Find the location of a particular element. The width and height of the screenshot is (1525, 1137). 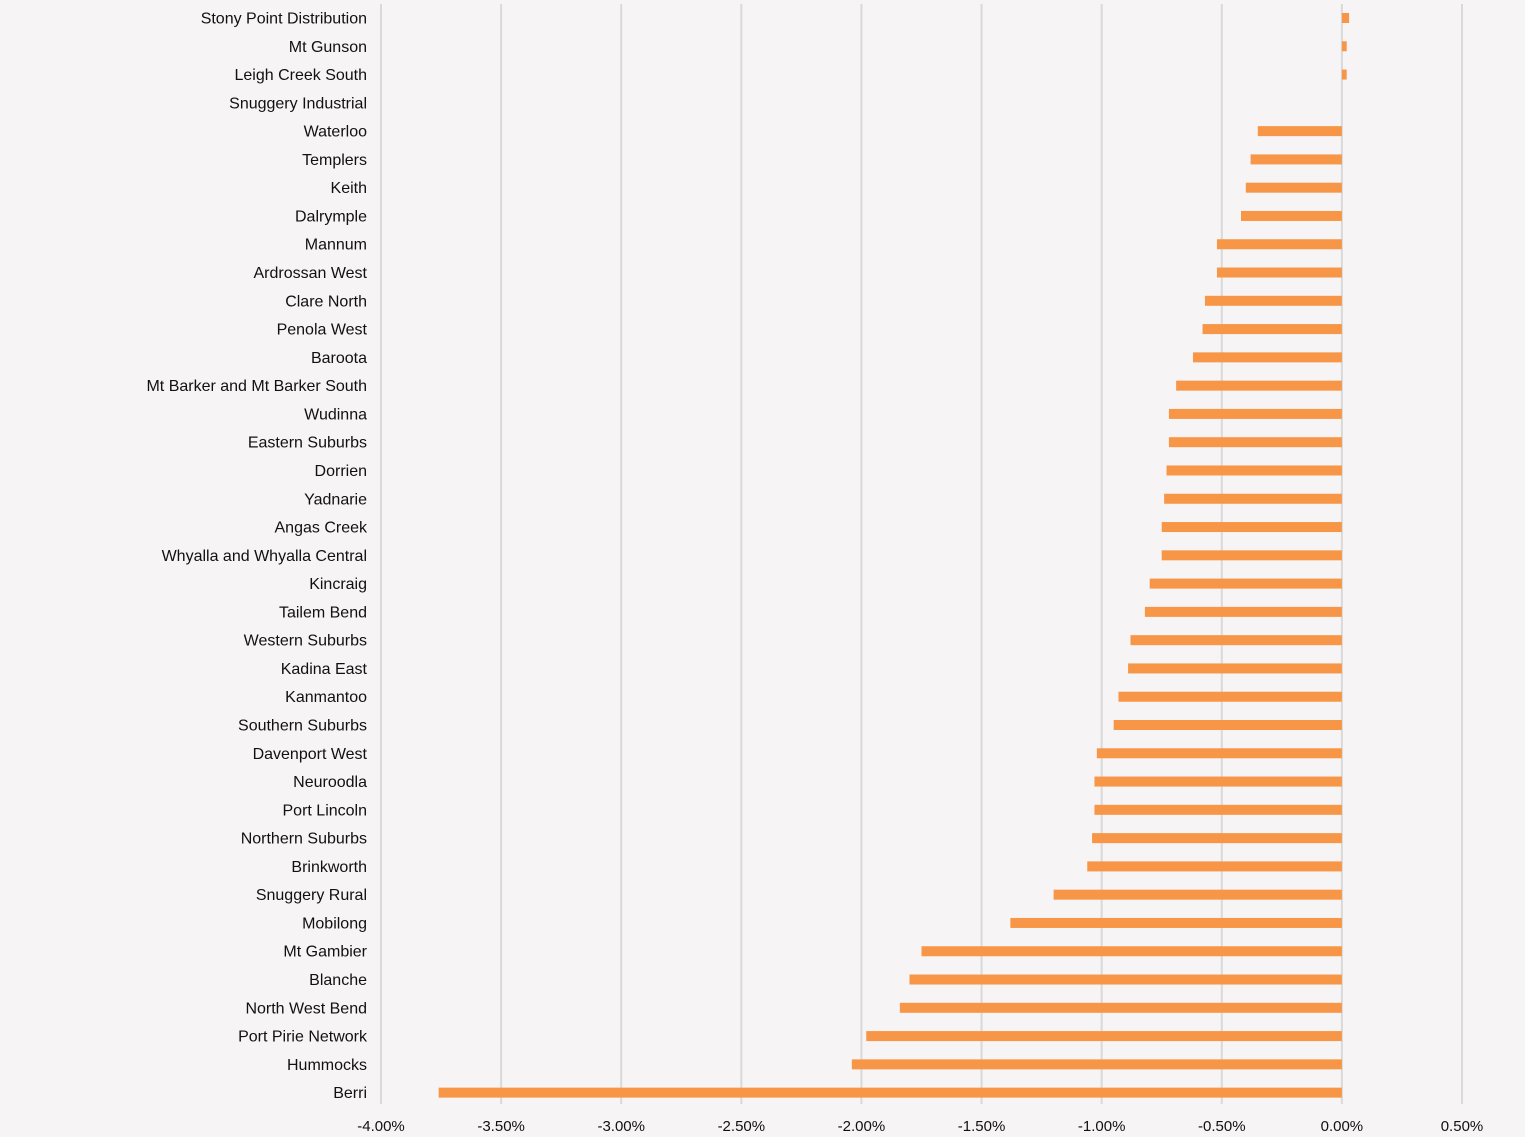

category-label: Dorrien is located at coordinates (341, 471).